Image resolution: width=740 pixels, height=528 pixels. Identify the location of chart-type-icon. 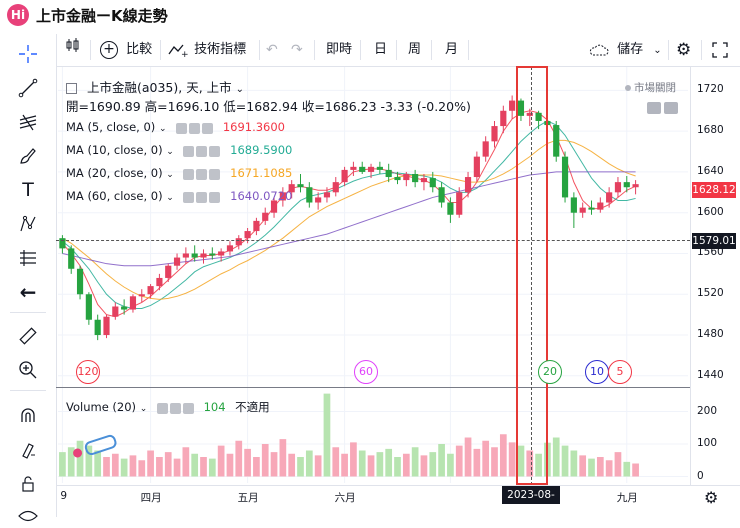
(73, 50).